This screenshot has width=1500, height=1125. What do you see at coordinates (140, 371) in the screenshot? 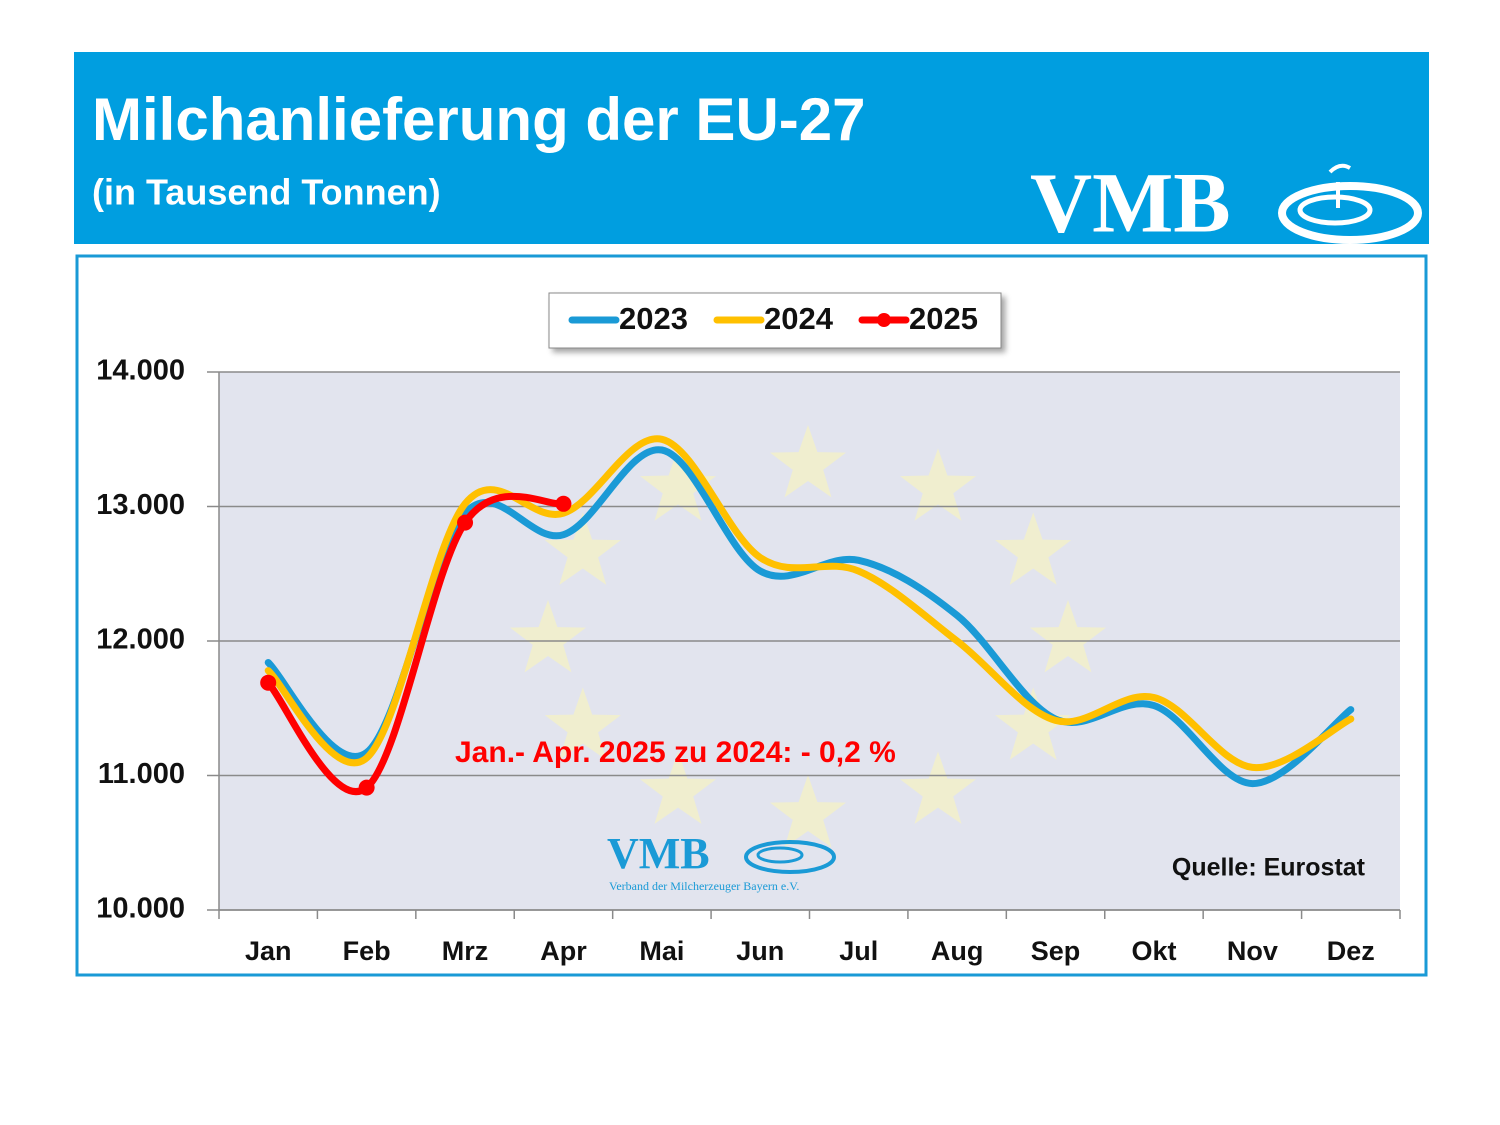
I see `y-tick-label: 14.000` at bounding box center [140, 371].